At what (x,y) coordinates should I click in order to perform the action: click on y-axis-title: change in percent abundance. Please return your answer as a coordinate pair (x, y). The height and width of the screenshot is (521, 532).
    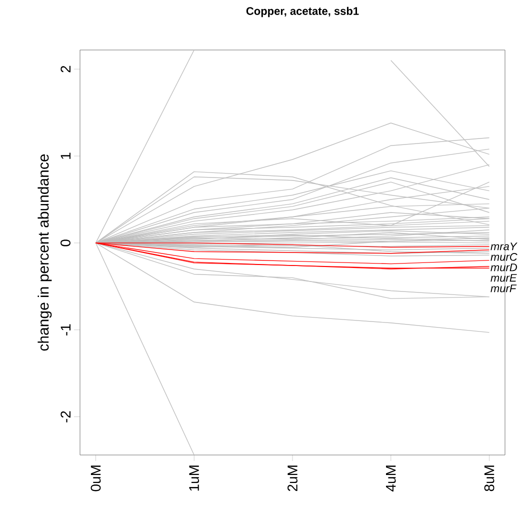
    Looking at the image, I should click on (45, 252).